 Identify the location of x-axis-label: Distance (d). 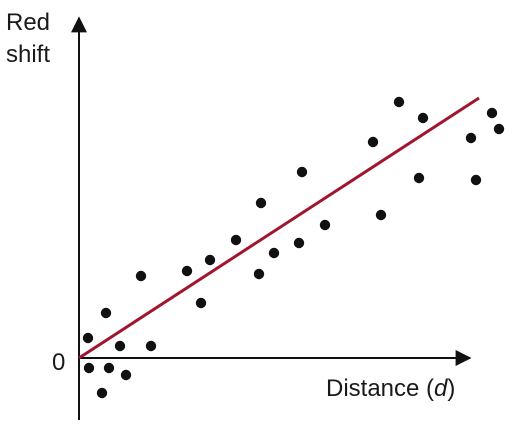
(390, 388).